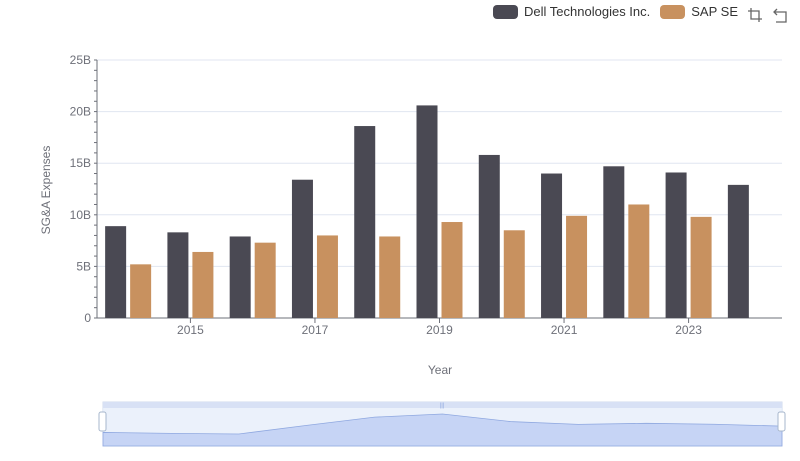 The image size is (800, 461). Describe the element at coordinates (614, 242) in the screenshot. I see `bar-dell-2022` at that location.